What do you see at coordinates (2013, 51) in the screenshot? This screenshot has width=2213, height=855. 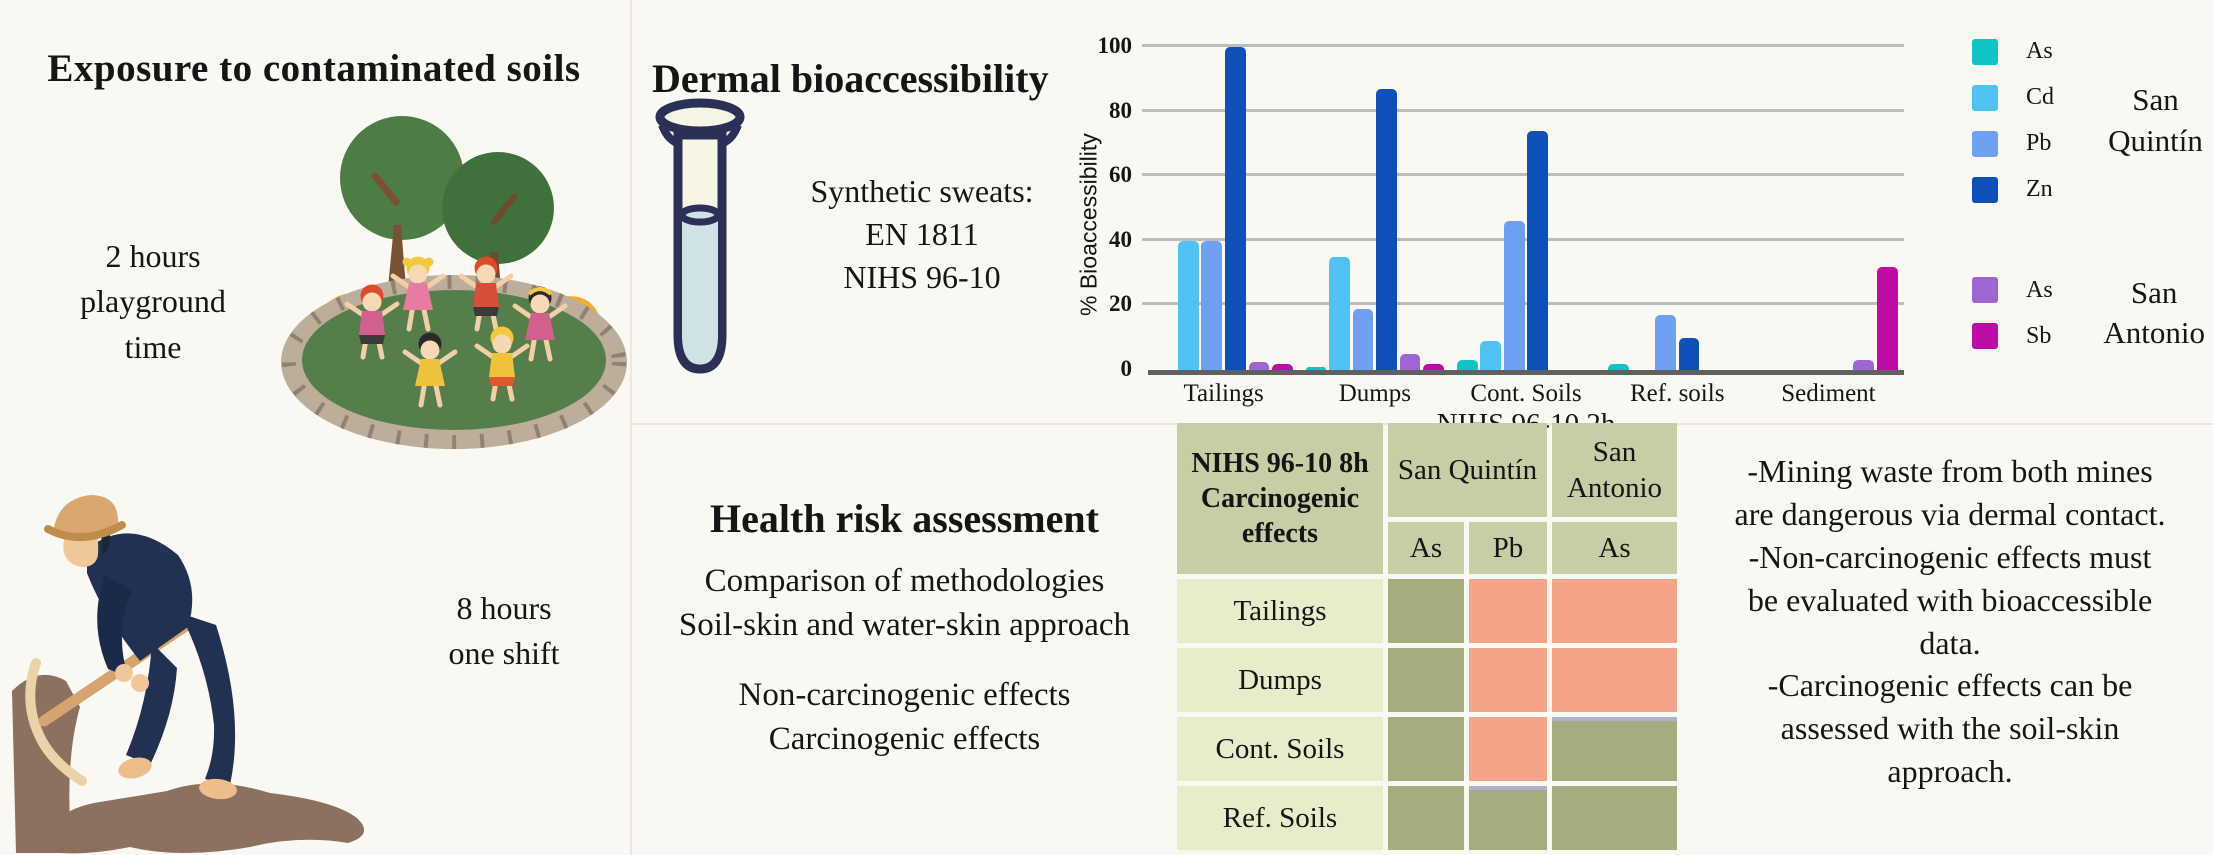 I see `legend-item-As: As` at bounding box center [2013, 51].